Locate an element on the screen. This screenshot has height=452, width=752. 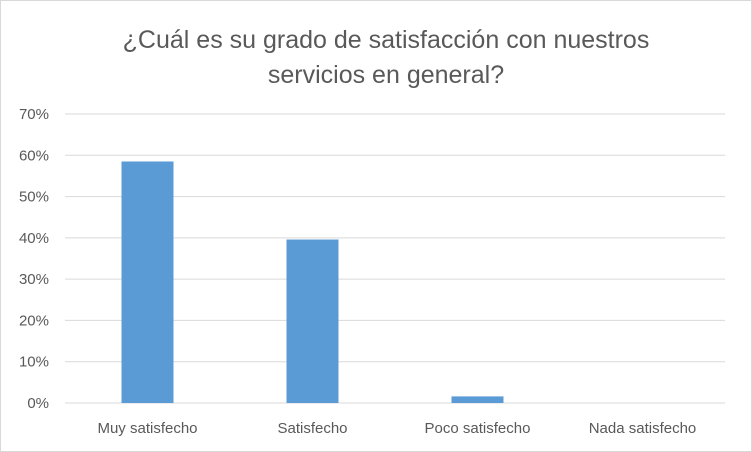
x-tick-label: Muy satisfecho is located at coordinates (147, 428).